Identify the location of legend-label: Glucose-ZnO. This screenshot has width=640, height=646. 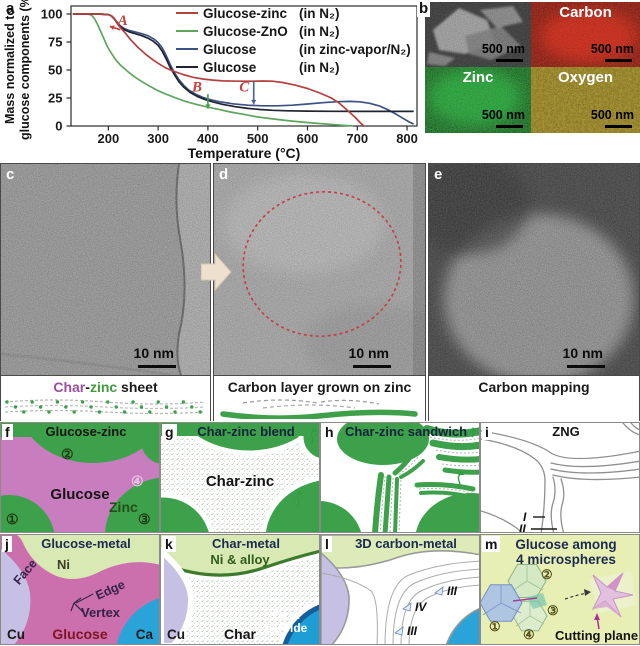
(245, 31).